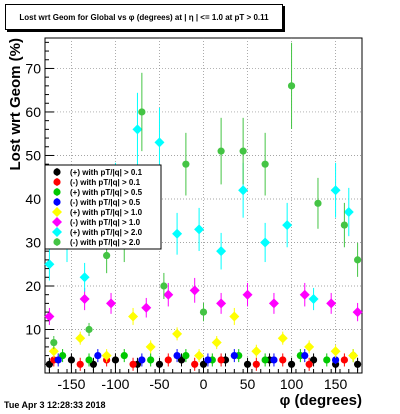 This screenshot has width=400, height=414. What do you see at coordinates (106, 212) in the screenshot?
I see `legend-entry-label: (+) with pT/|q| > 1.0` at bounding box center [106, 212].